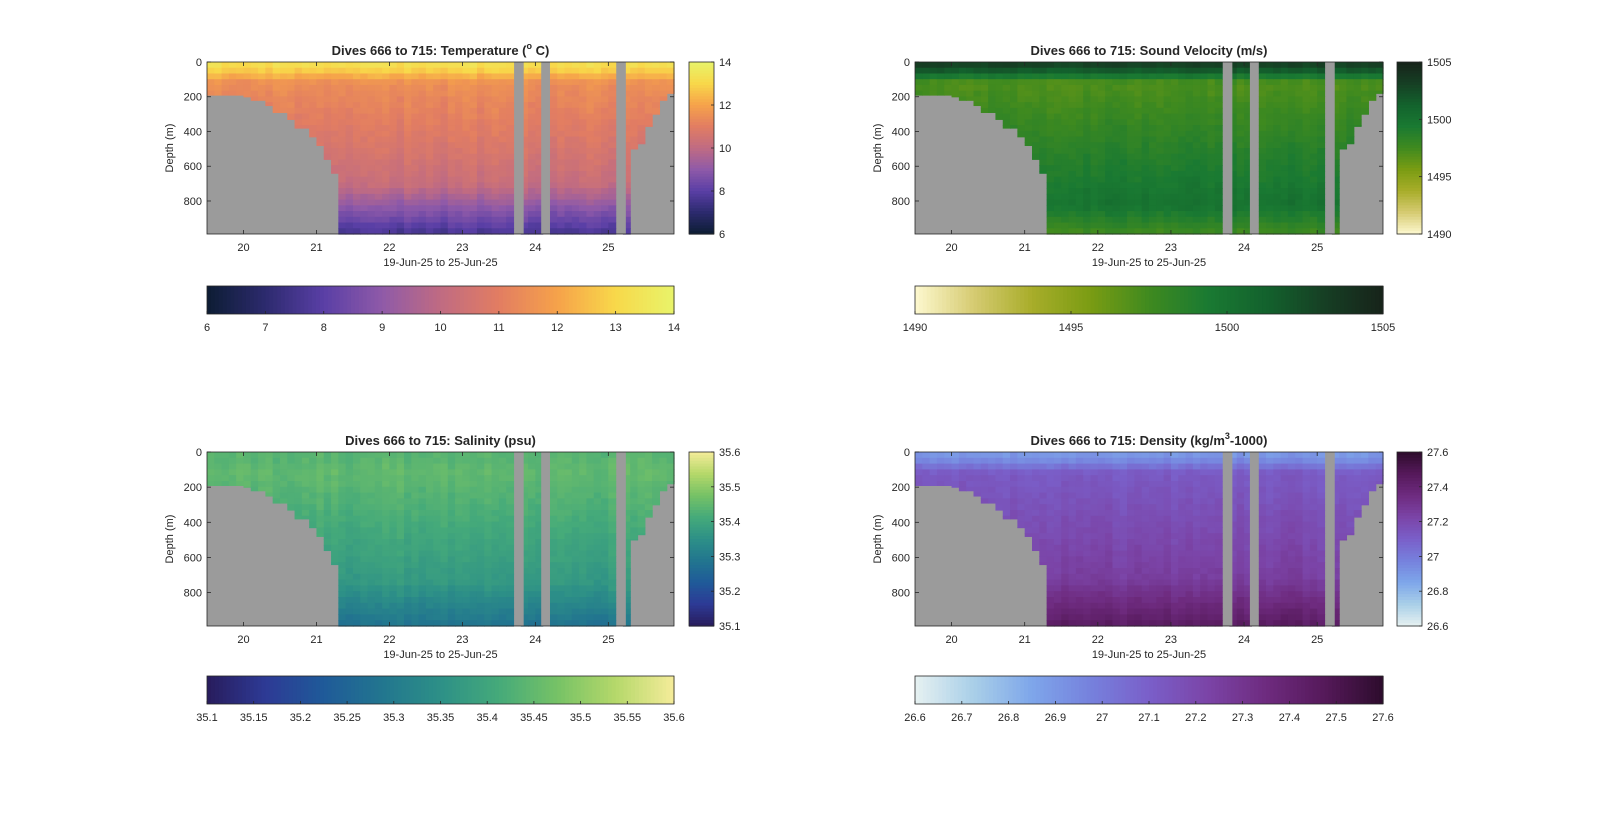  What do you see at coordinates (199, 453) in the screenshot?
I see `y-tick-label: 0` at bounding box center [199, 453].